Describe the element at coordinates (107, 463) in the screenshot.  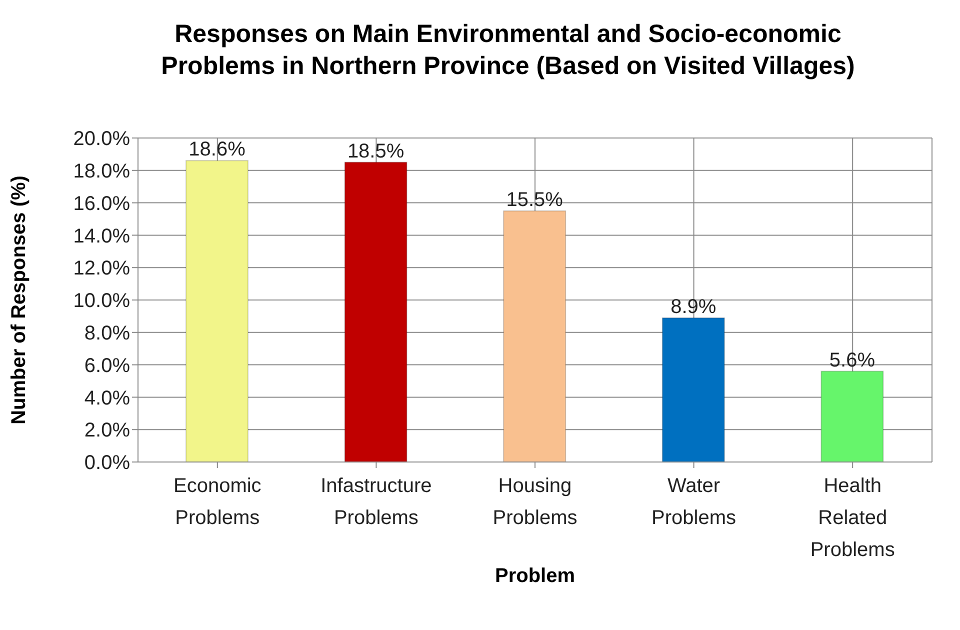
I see `y-tick-label: 0.0%` at that location.